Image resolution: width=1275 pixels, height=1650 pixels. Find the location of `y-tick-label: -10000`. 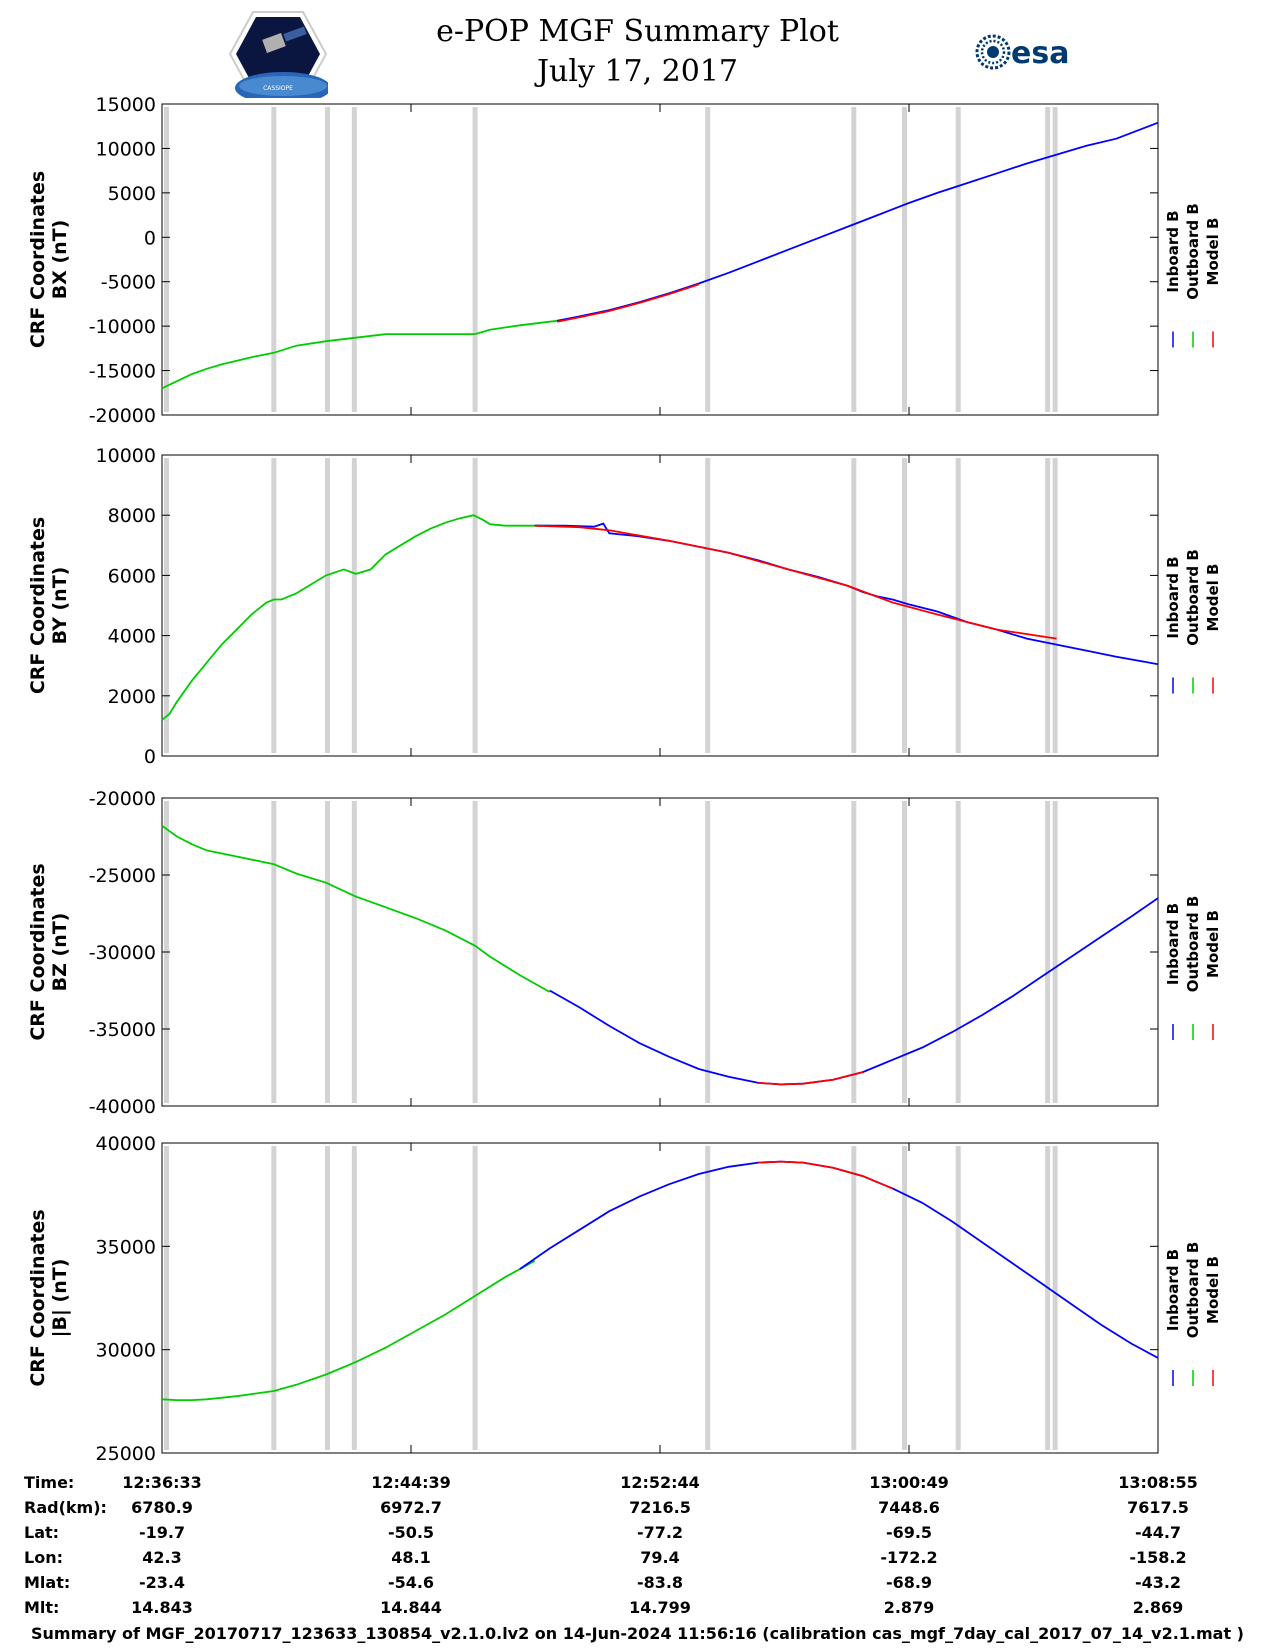

y-tick-label: -10000 is located at coordinates (122, 327).